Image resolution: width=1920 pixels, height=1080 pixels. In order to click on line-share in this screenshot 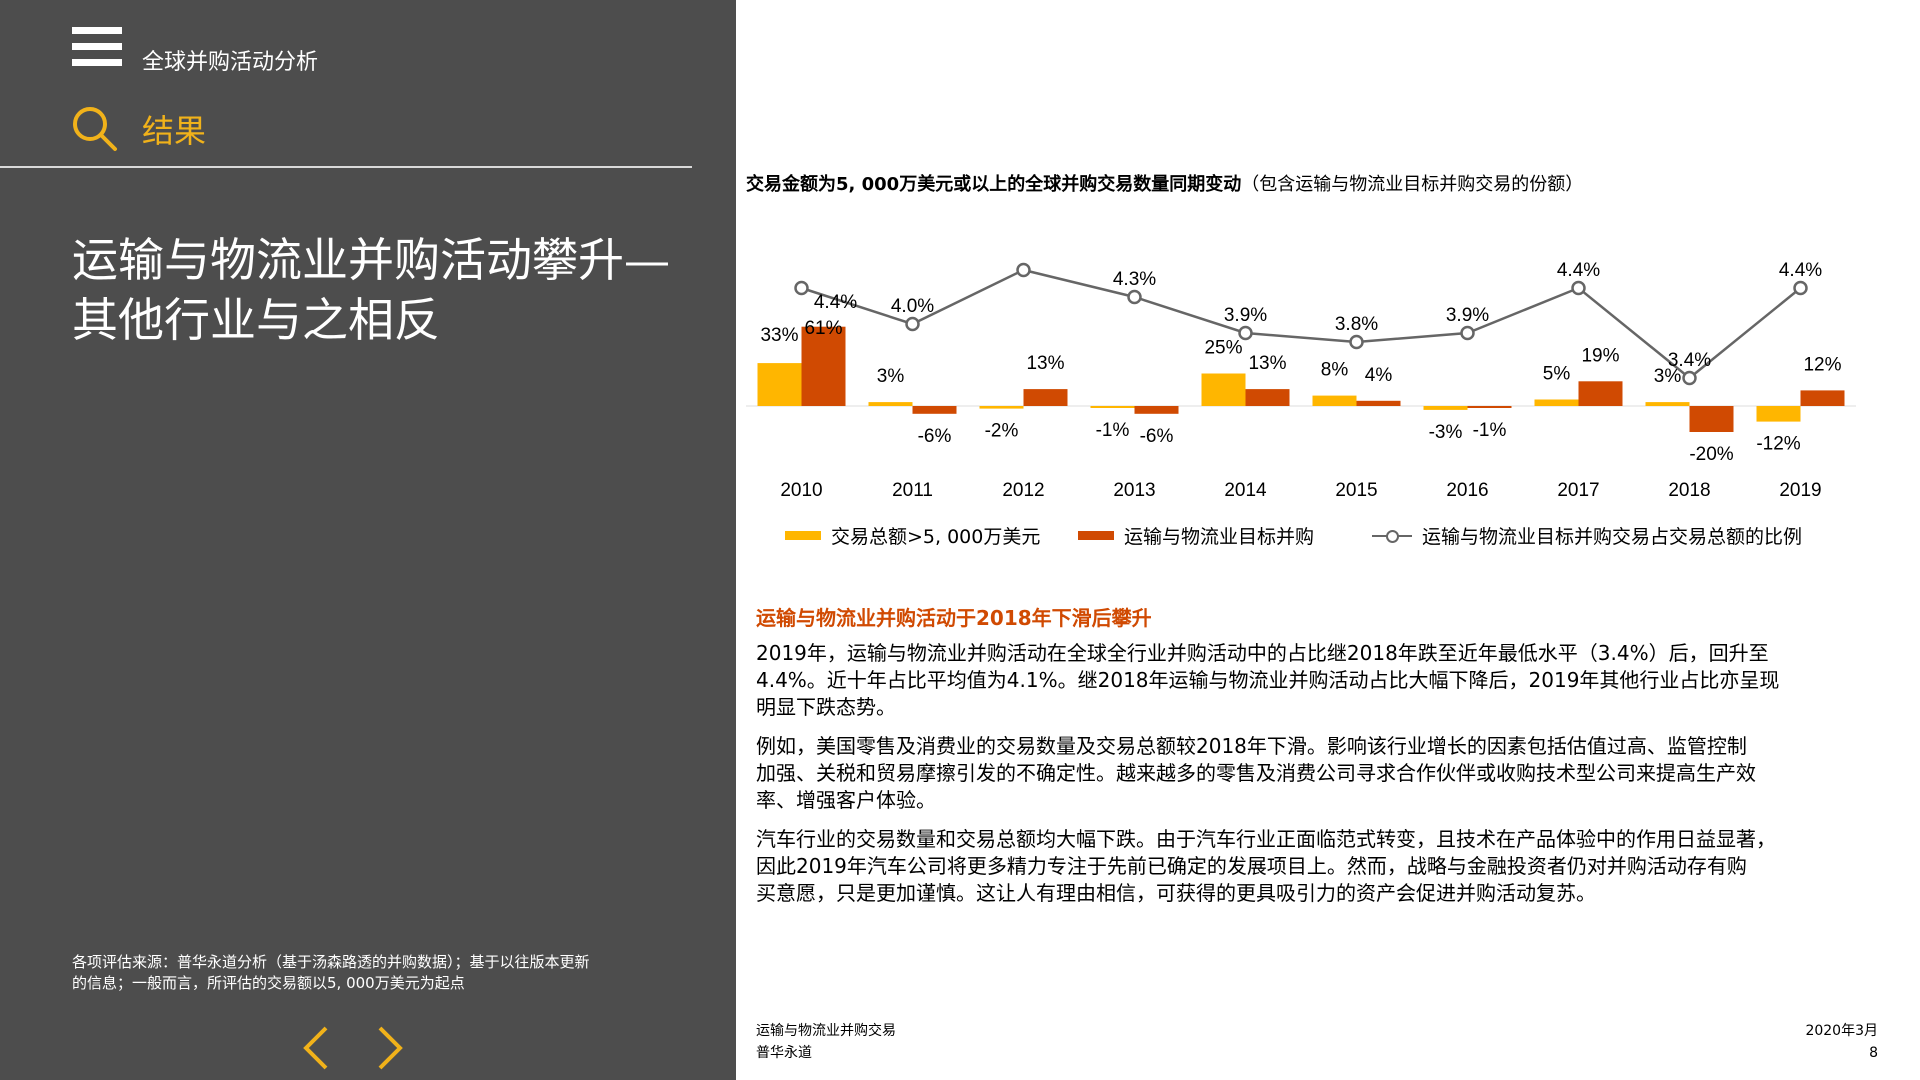, I will do `click(1301, 324)`.